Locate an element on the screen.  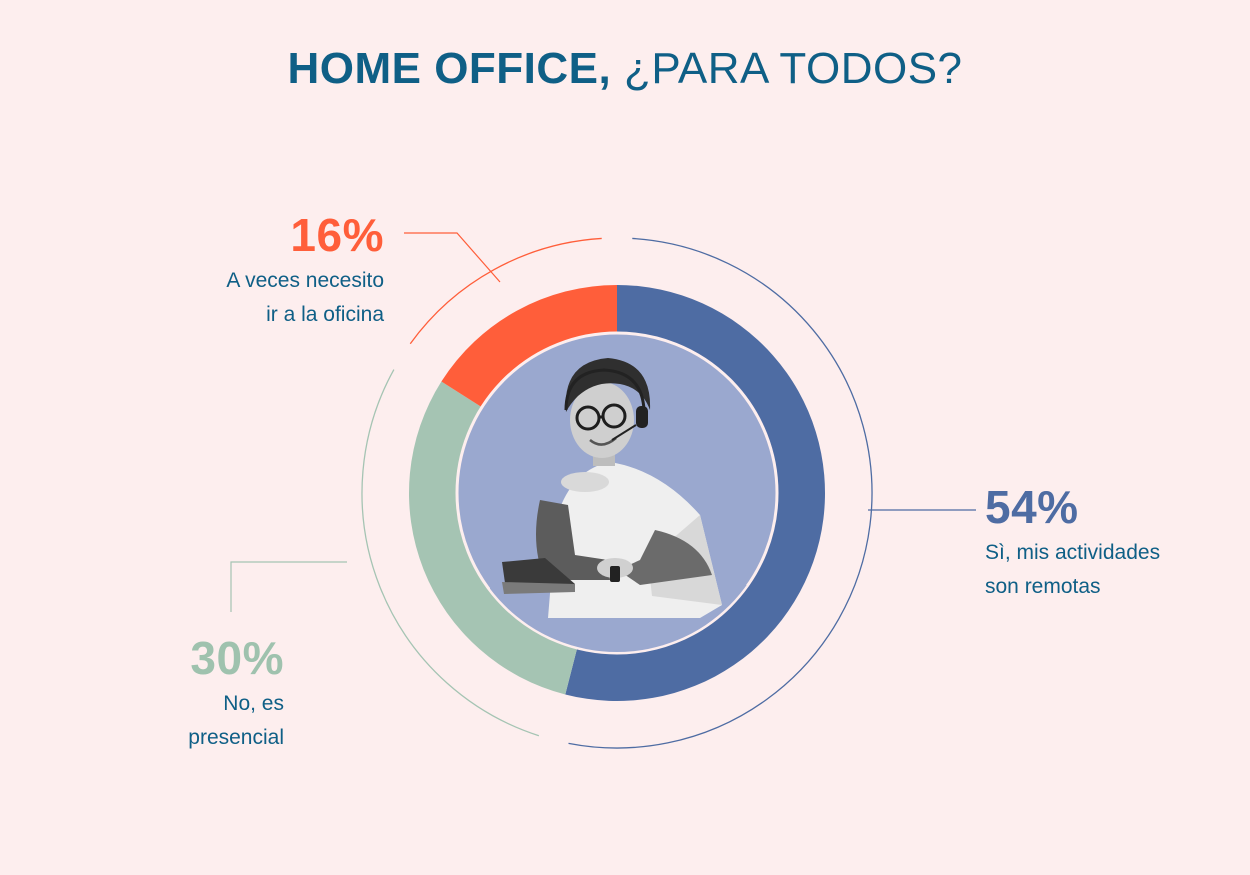
desc-54-line2: son remotas is located at coordinates (1043, 586).